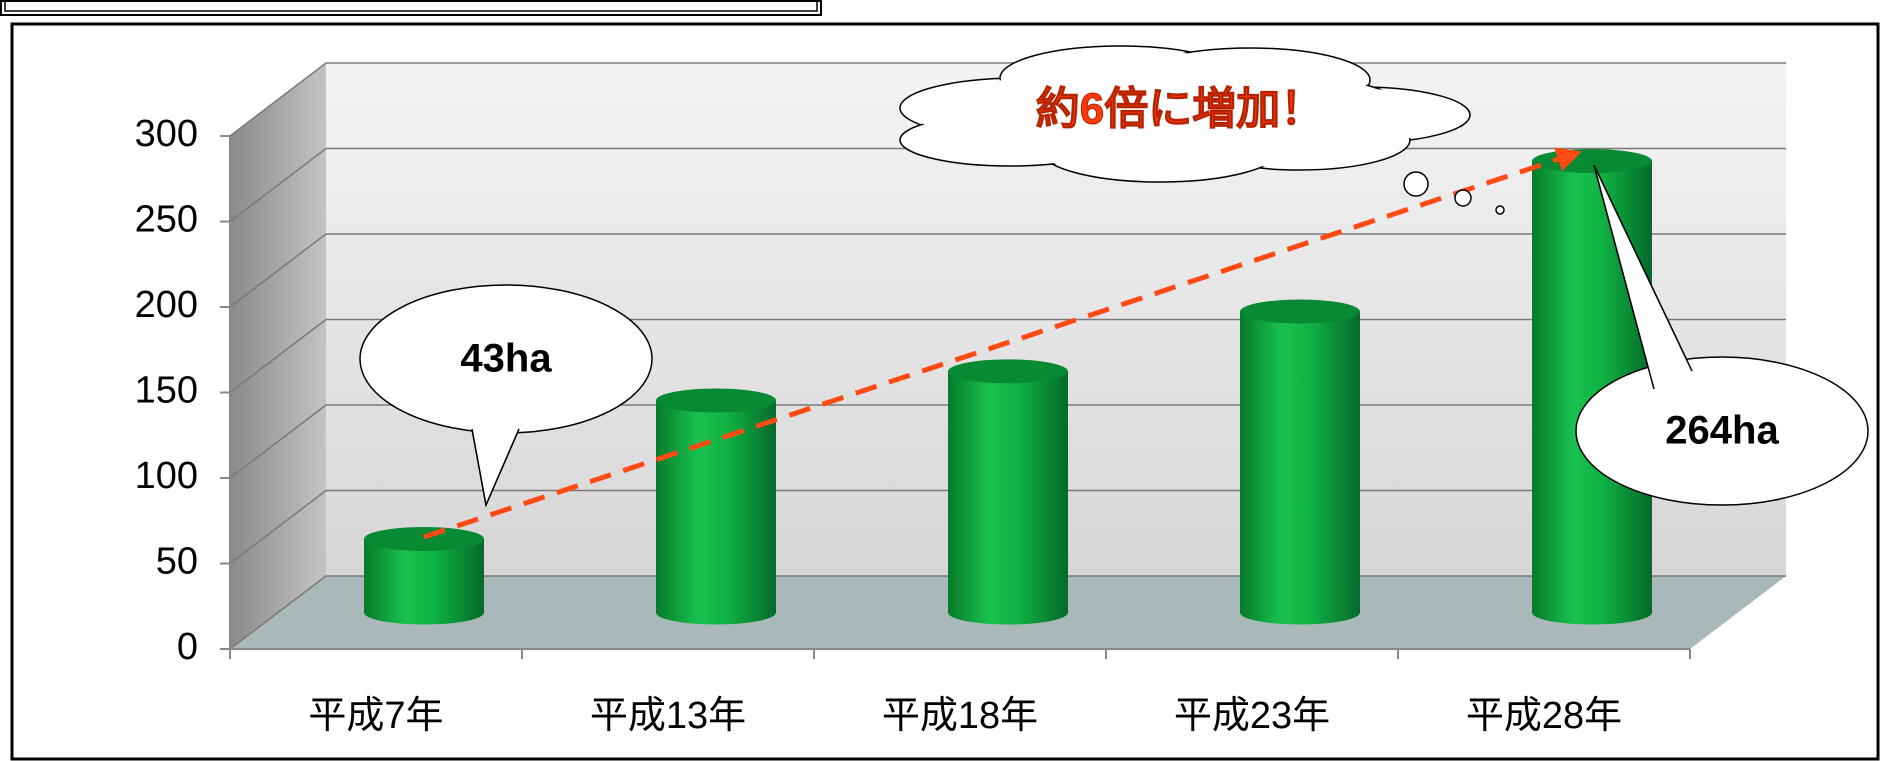 The image size is (1881, 761). I want to click on y-tick-label: 300, so click(166, 134).